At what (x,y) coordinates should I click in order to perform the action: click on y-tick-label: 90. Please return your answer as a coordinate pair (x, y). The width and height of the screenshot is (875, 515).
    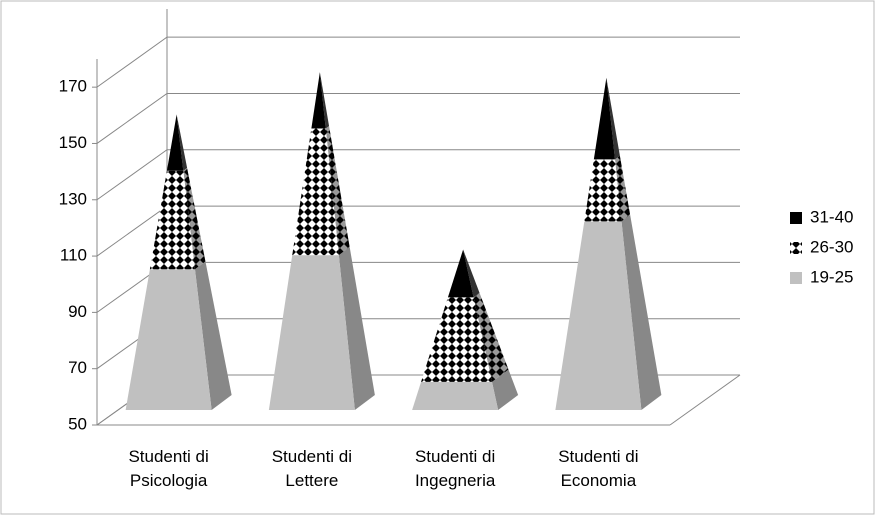
    Looking at the image, I should click on (77, 311).